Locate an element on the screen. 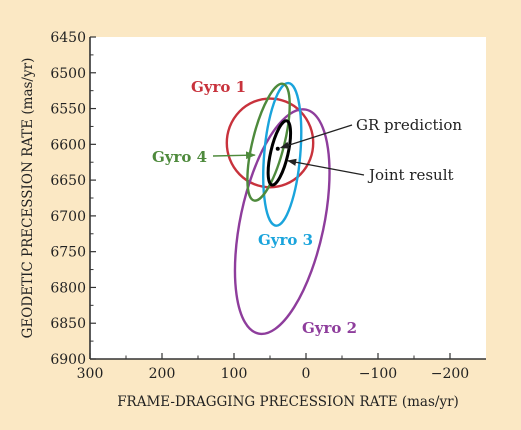 The height and width of the screenshot is (430, 521). y-tick-label: 6750 is located at coordinates (68, 253).